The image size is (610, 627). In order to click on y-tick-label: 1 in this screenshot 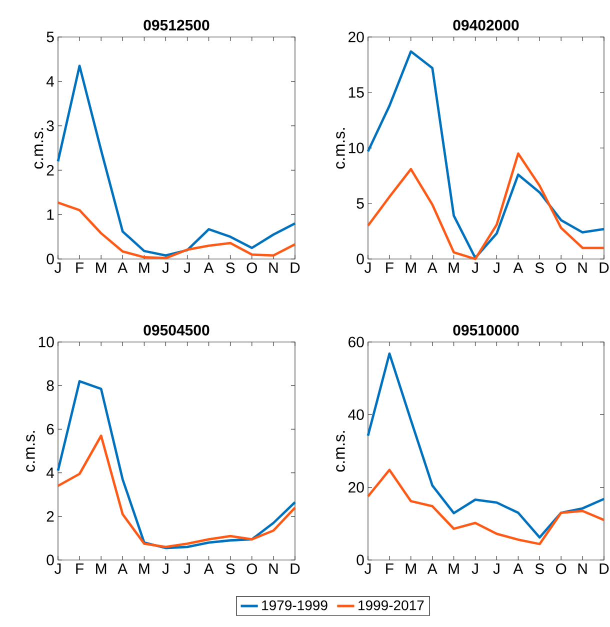, I will do `click(50, 214)`.